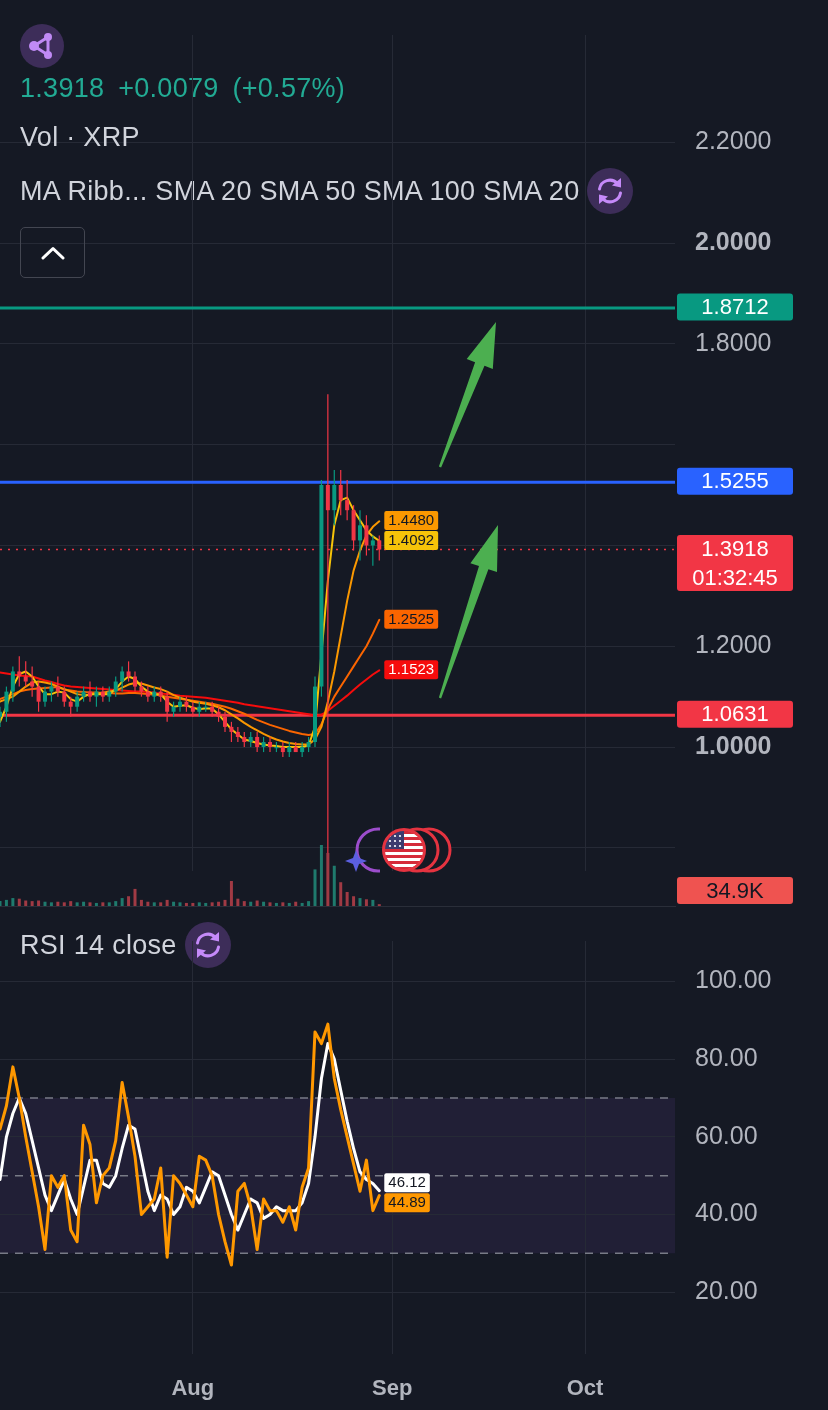  What do you see at coordinates (392, 1388) in the screenshot?
I see `x-tick-label: Sep` at bounding box center [392, 1388].